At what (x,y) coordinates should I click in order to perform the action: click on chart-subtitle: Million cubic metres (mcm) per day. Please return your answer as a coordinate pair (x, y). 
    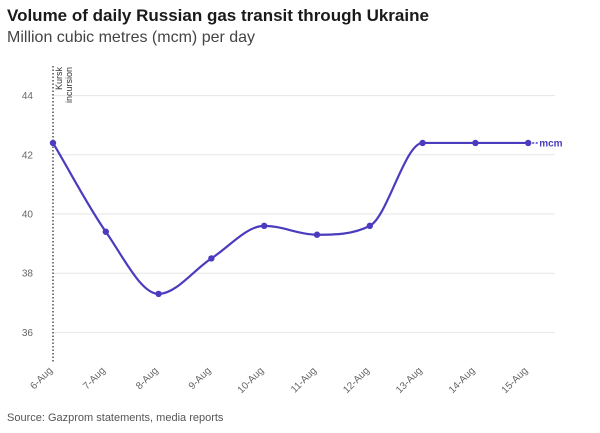
    Looking at the image, I should click on (131, 37).